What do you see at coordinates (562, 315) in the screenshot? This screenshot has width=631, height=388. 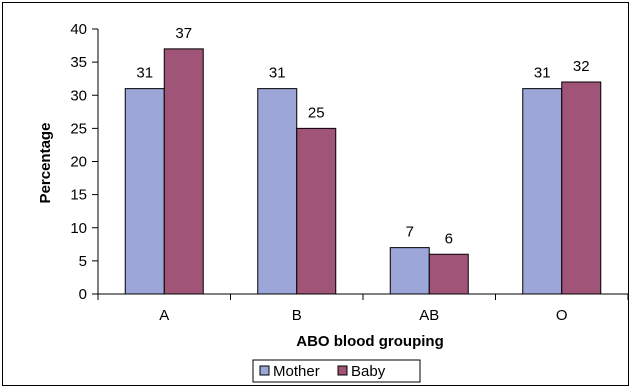 I see `x-tick-label: O` at bounding box center [562, 315].